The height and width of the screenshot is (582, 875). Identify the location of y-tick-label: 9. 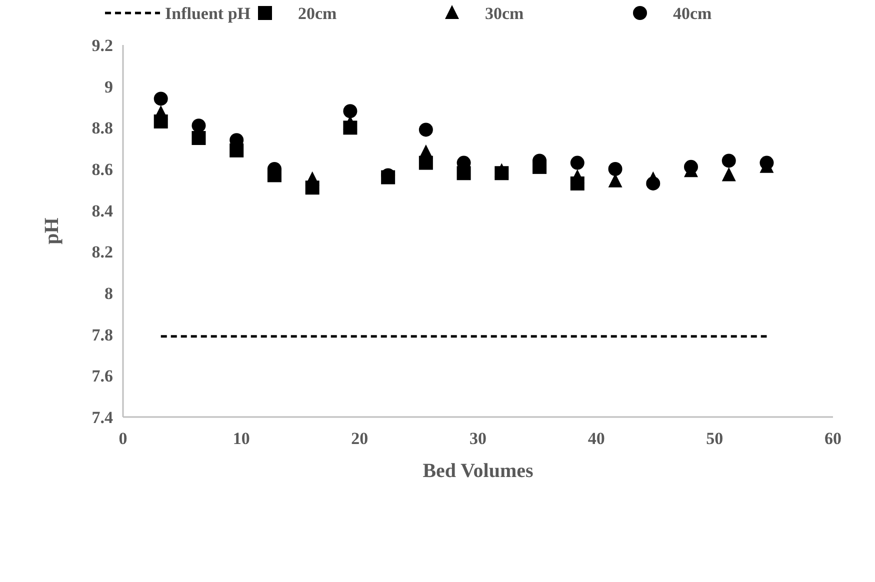
(108, 86).